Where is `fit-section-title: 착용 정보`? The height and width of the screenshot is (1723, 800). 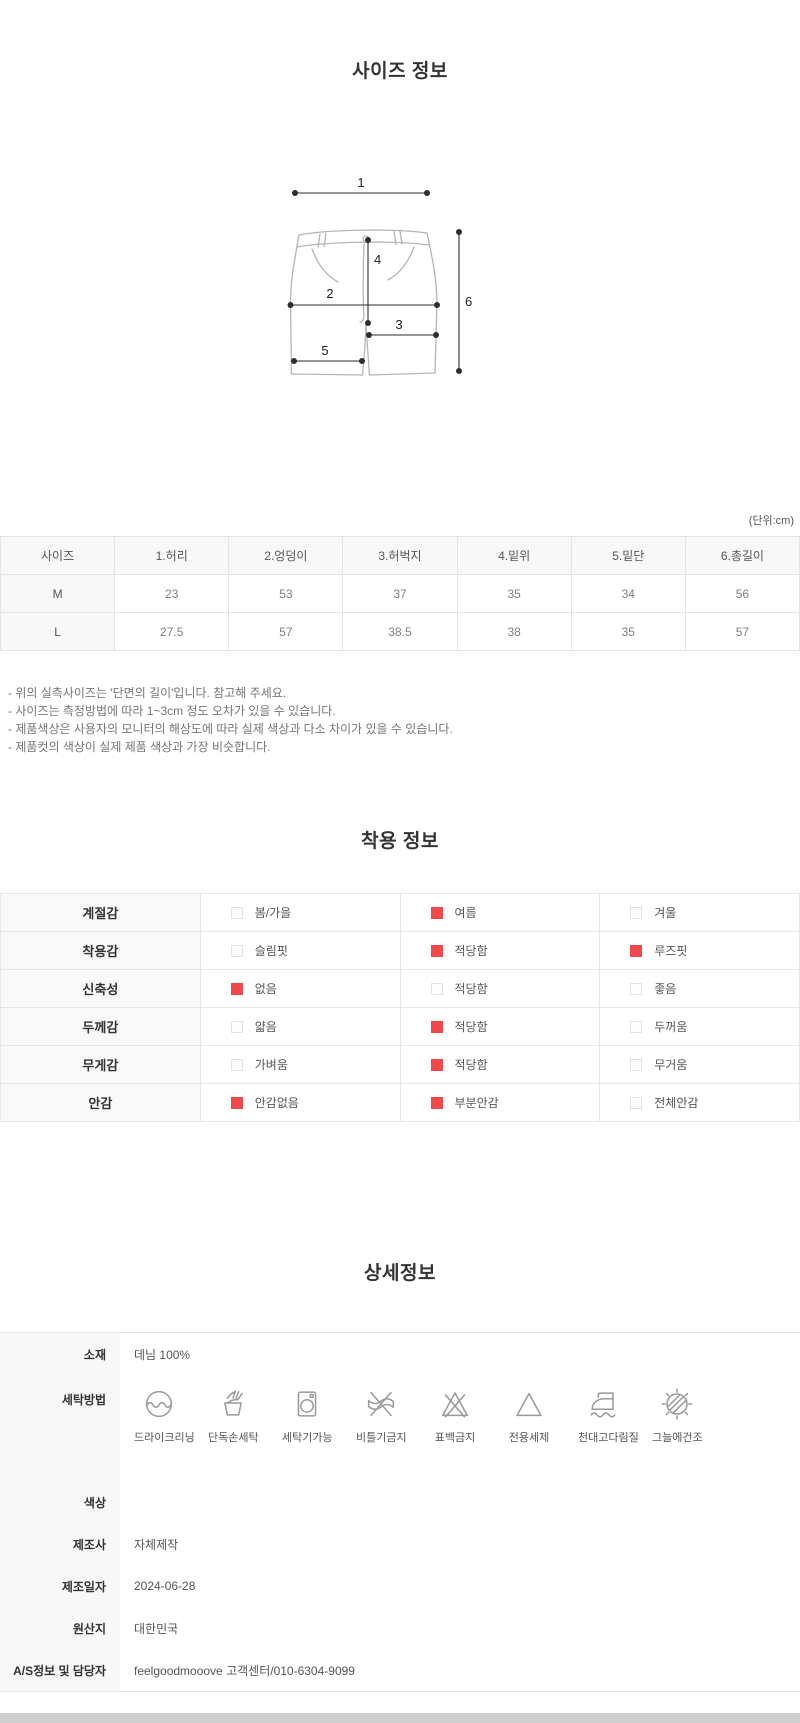 fit-section-title: 착용 정보 is located at coordinates (400, 841).